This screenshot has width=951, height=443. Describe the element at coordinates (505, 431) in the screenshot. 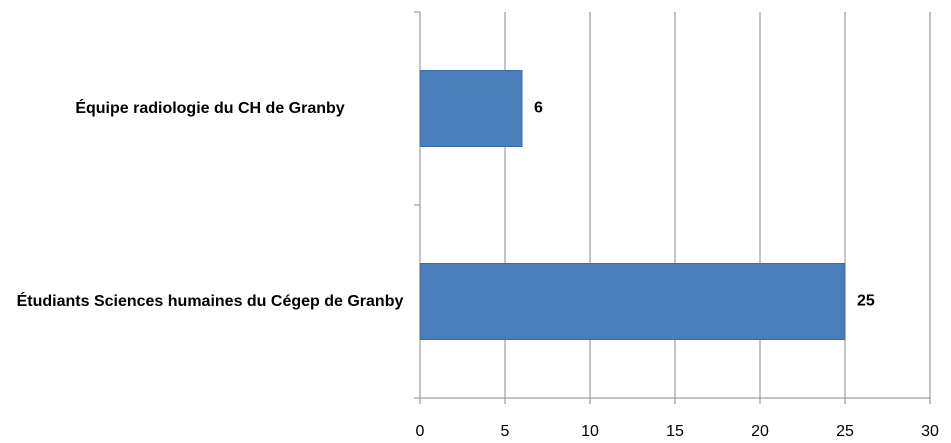

I see `x-tick-label: 5` at that location.